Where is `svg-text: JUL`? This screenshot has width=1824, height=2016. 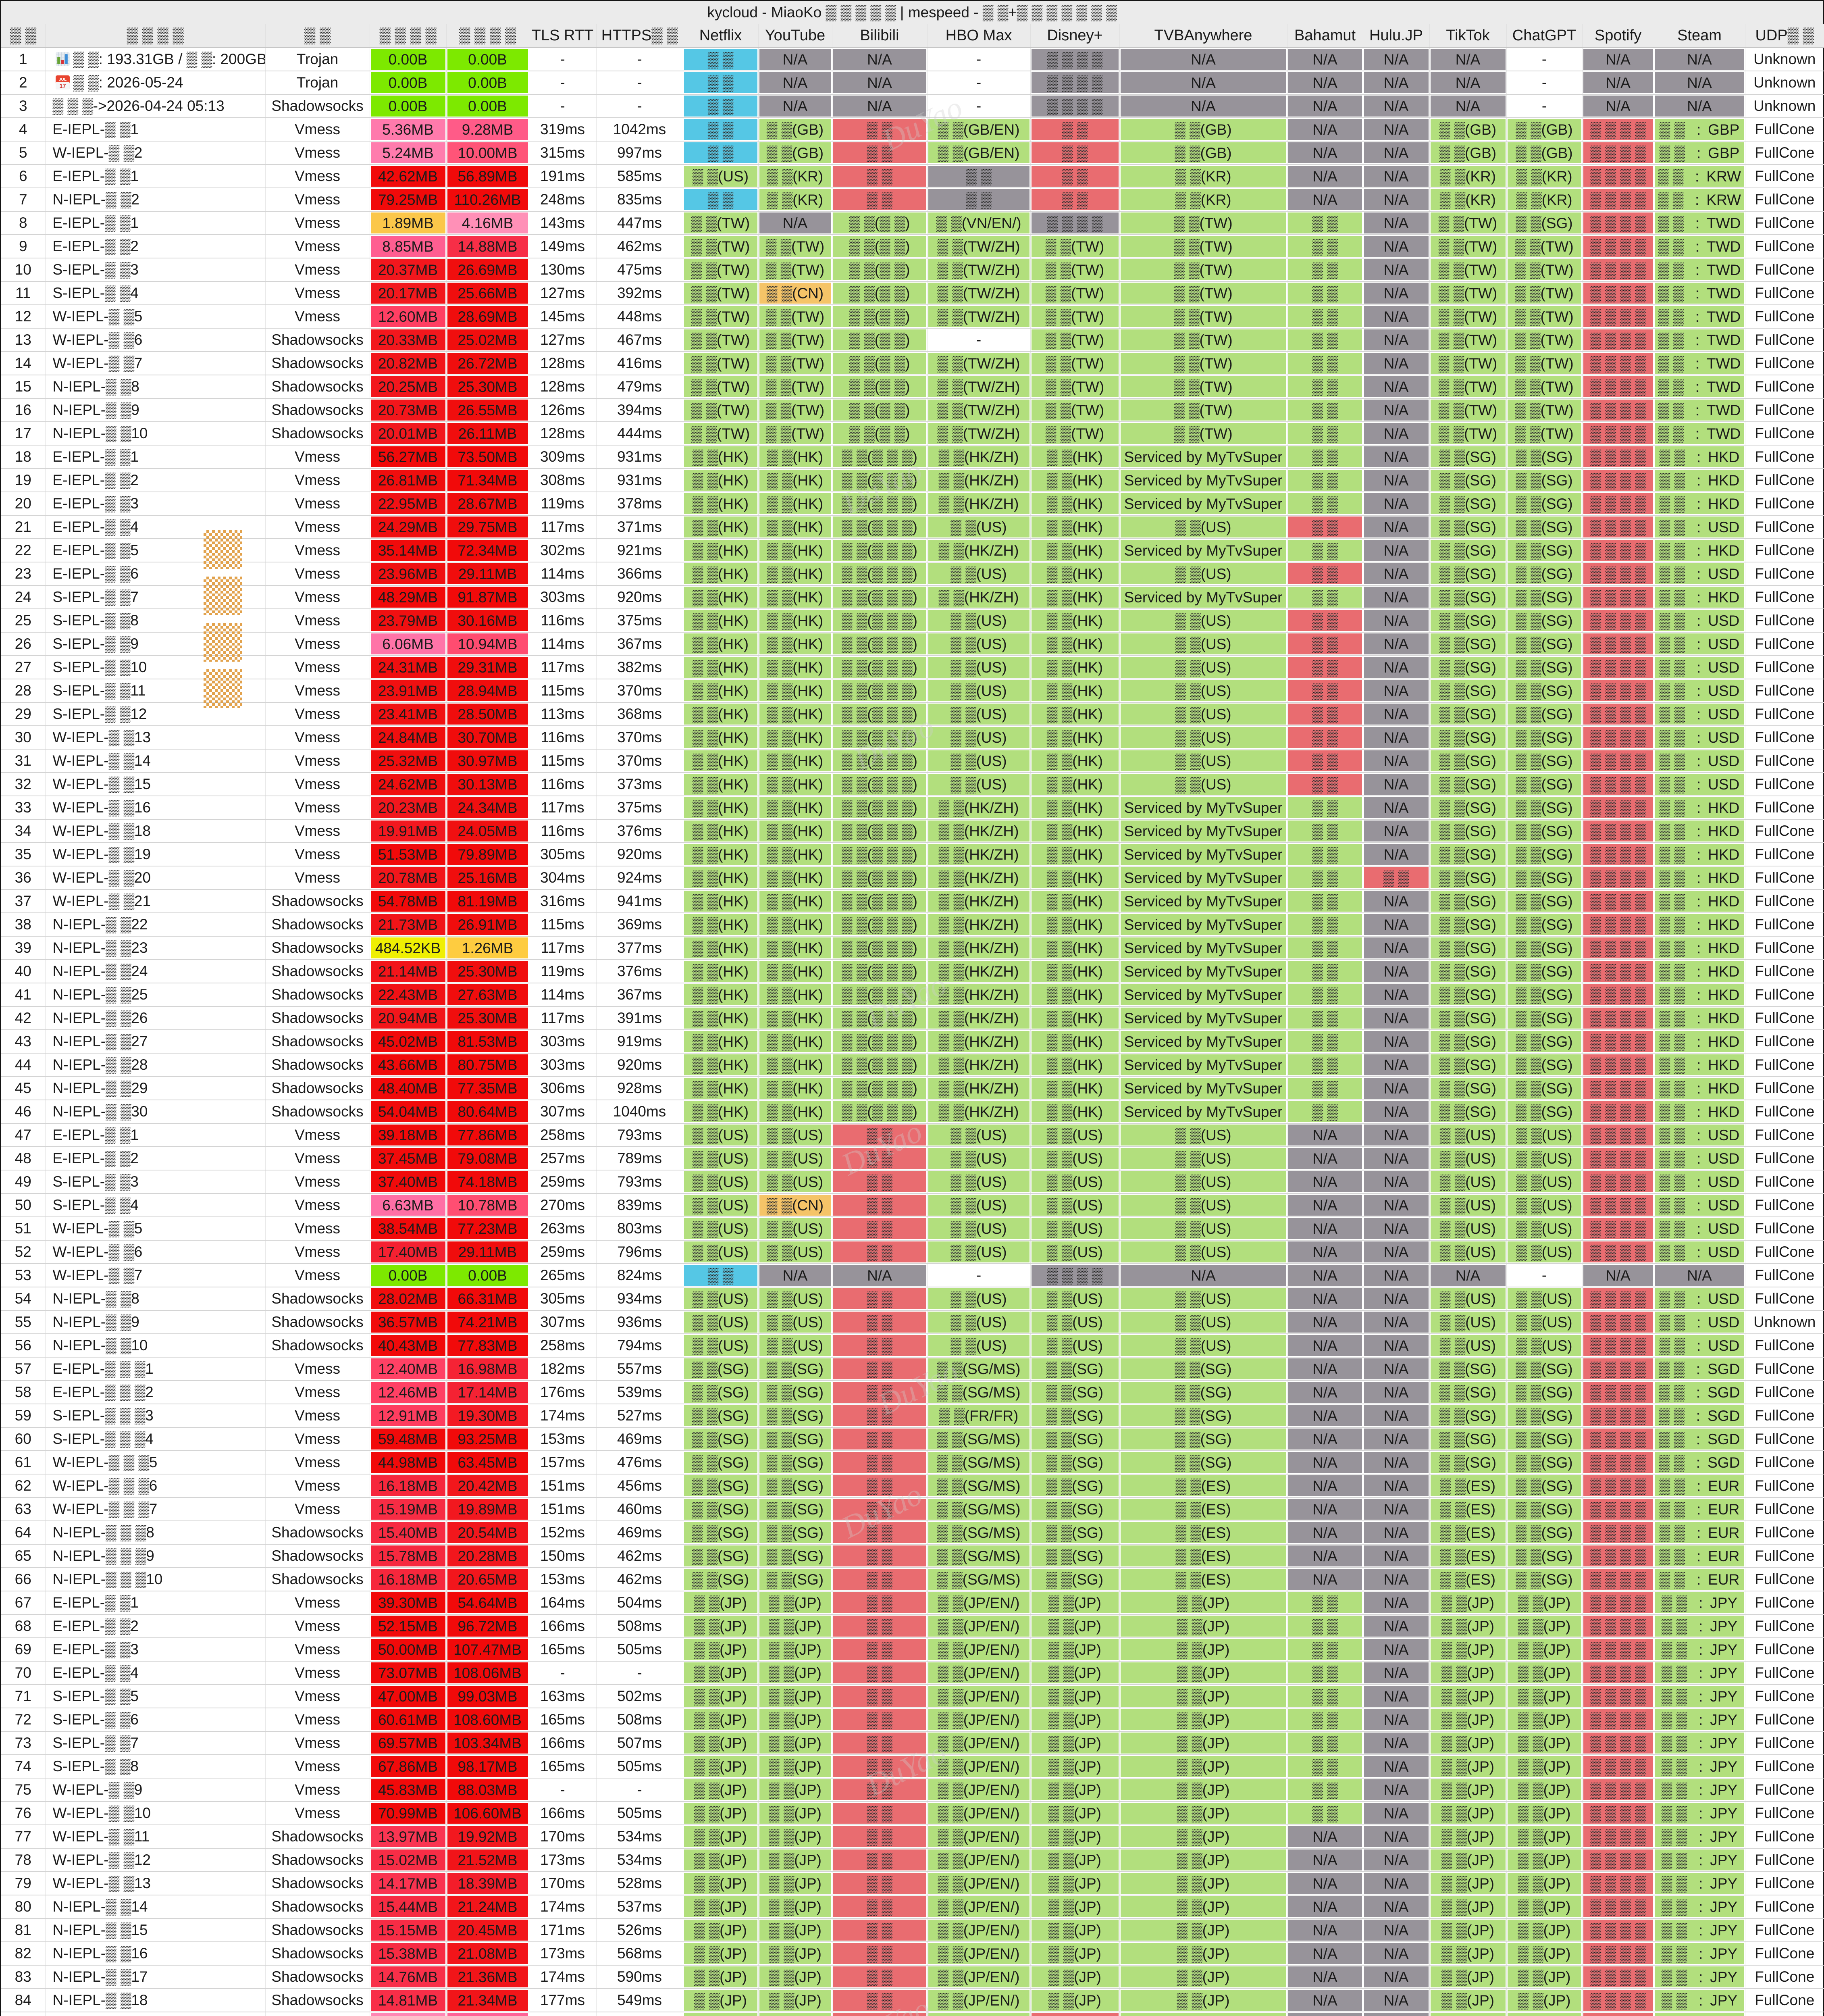
svg-text: JUL is located at coordinates (62, 80).